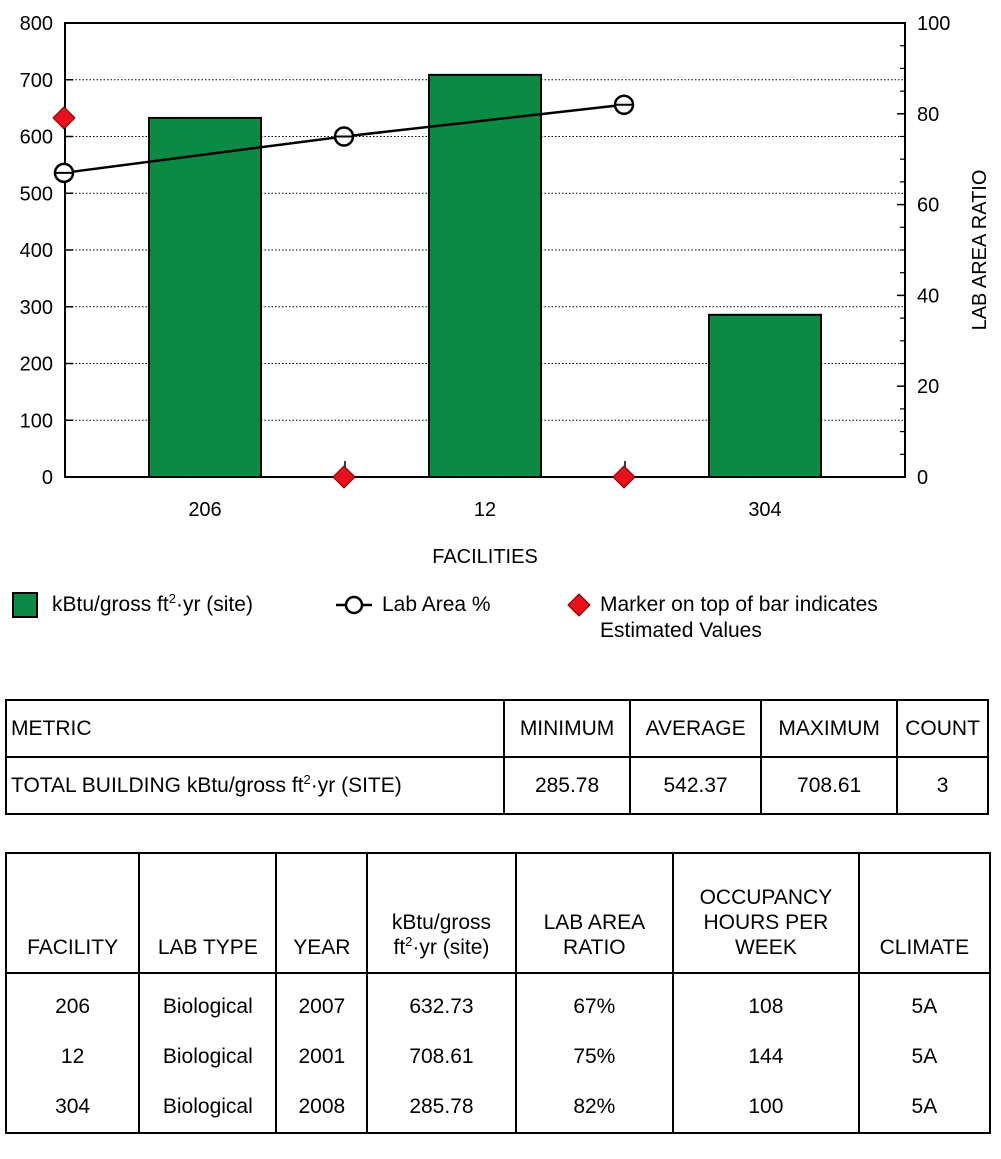 Image resolution: width=1001 pixels, height=1159 pixels. I want to click on y-tick-label: 700, so click(36, 81).